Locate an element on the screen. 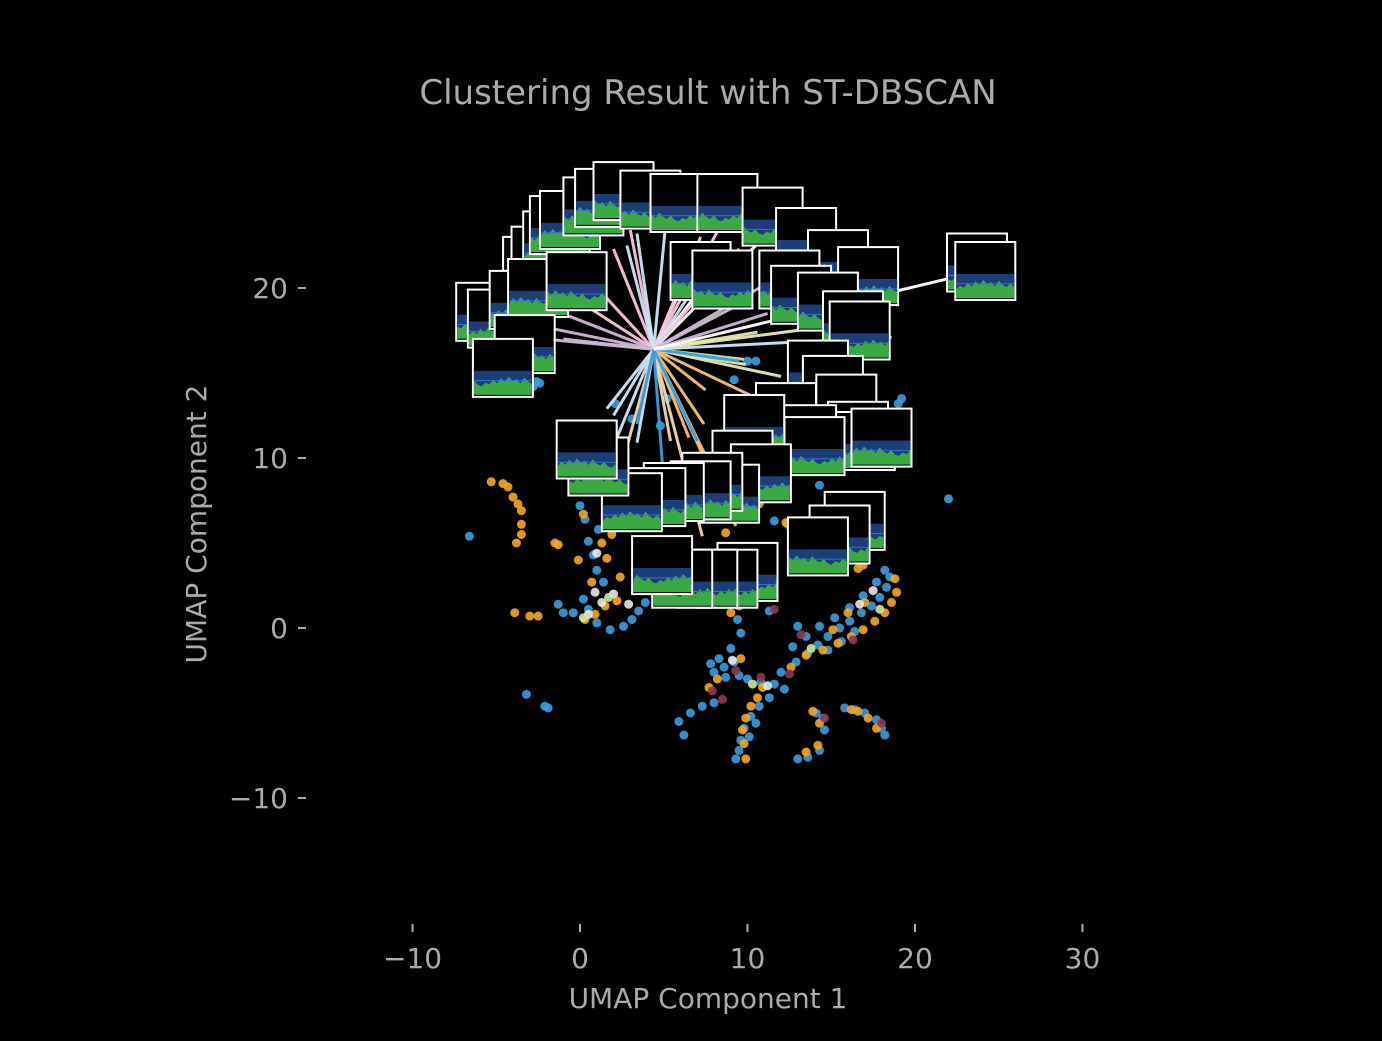 This screenshot has width=1382, height=1041. y-axis-label: UMAP Component 2 is located at coordinates (196, 524).